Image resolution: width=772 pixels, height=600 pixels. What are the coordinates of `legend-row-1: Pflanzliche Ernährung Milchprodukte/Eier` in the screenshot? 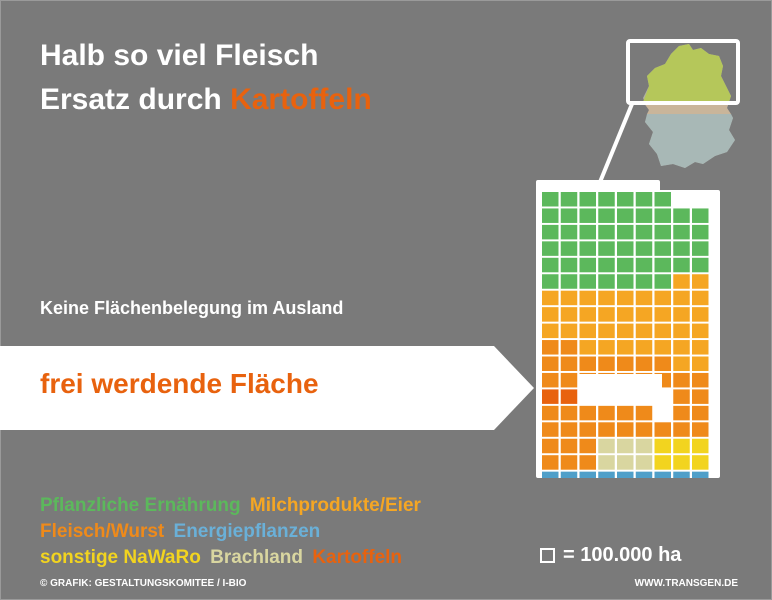 It's located at (232, 506).